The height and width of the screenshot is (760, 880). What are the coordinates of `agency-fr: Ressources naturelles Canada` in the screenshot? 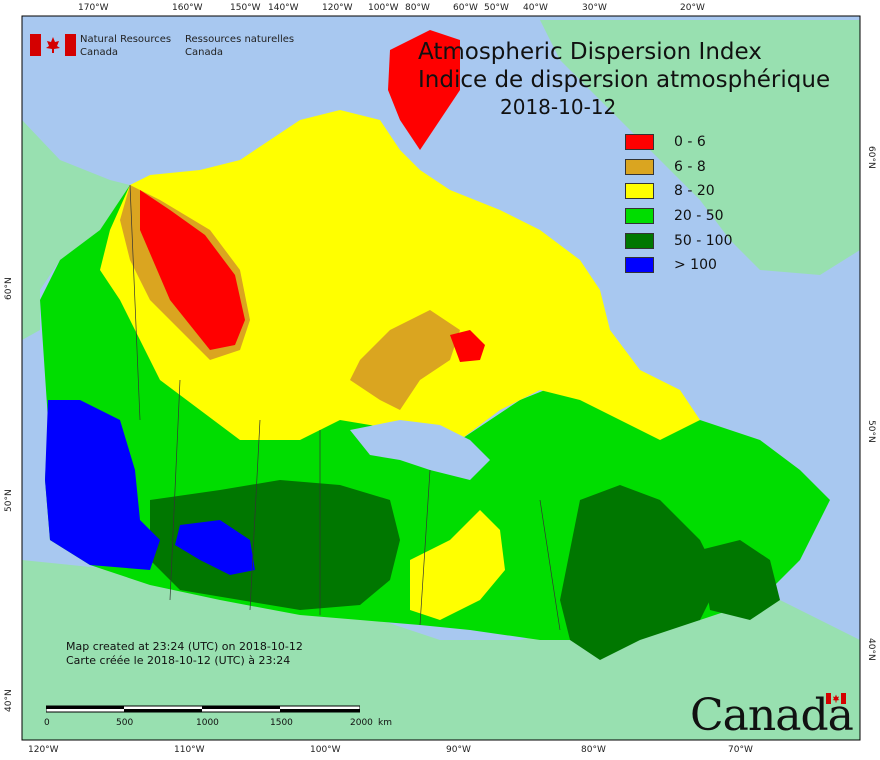 It's located at (239, 46).